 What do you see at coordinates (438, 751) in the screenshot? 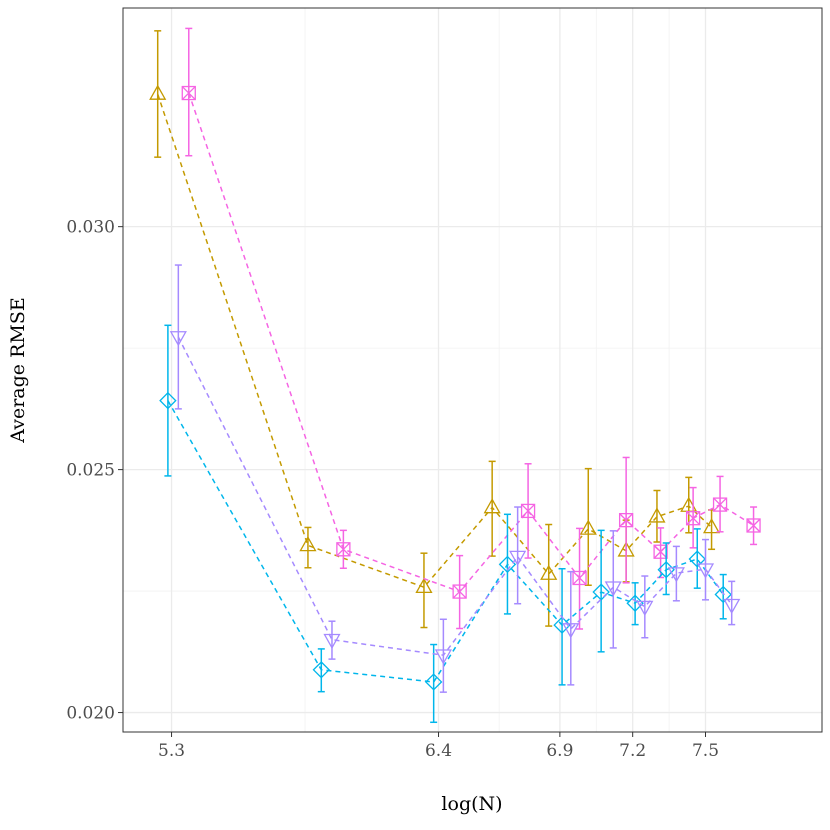
I see `x-tick-label: 6.4` at bounding box center [438, 751].